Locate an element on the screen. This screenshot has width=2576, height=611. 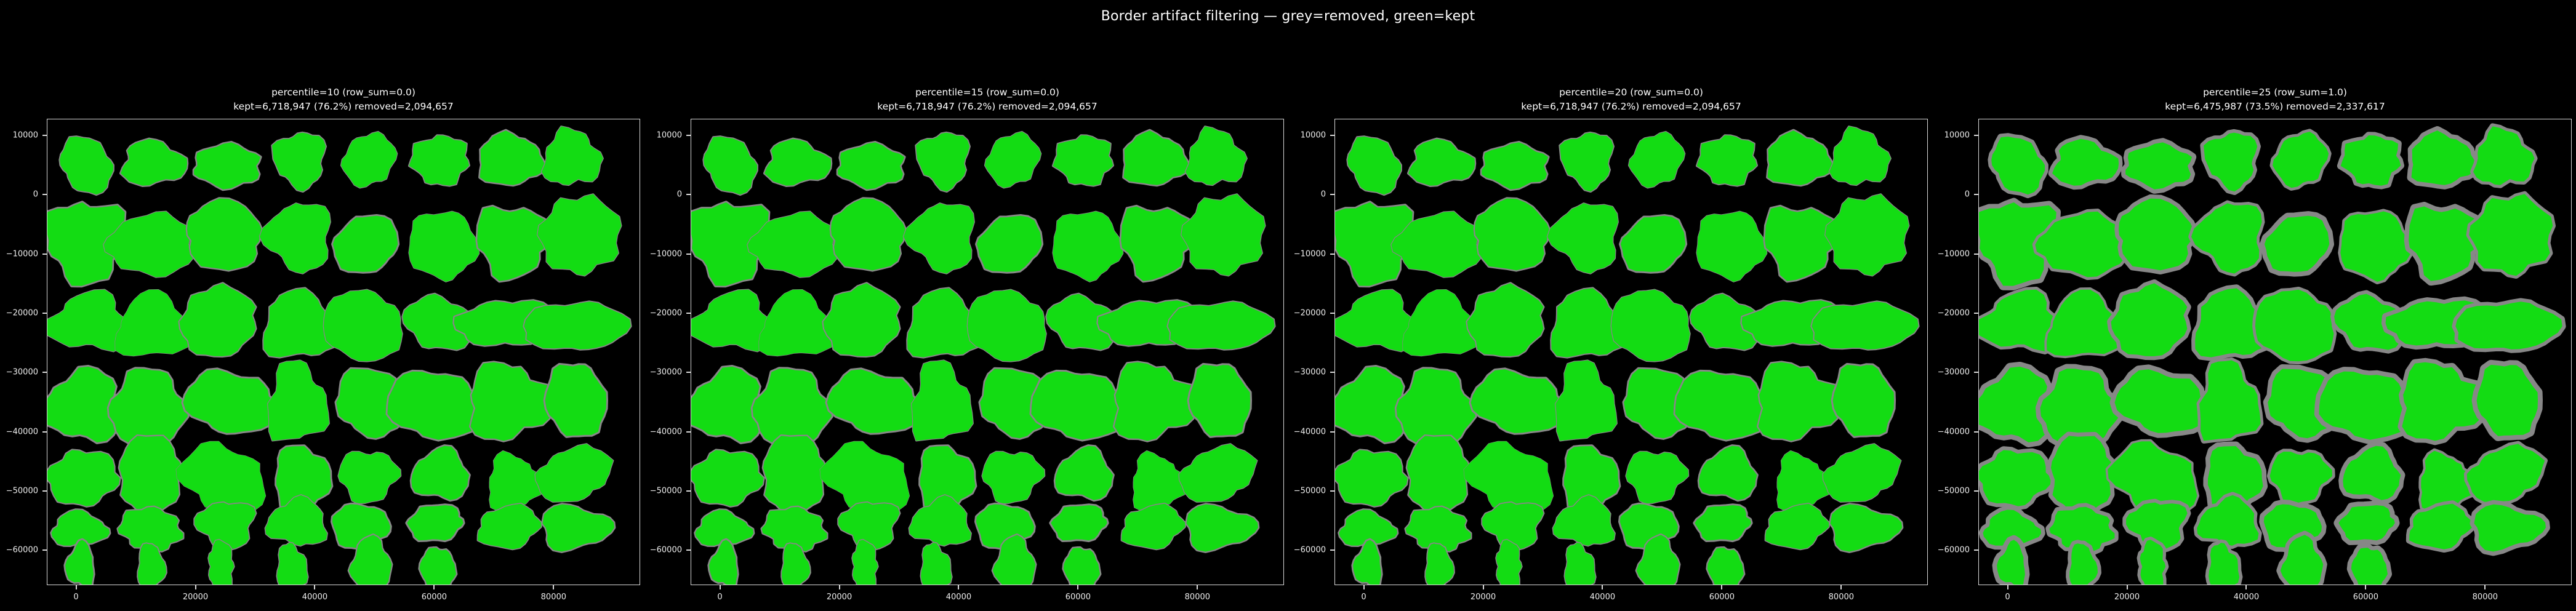
x-tick-label: 40000 is located at coordinates (2246, 597).